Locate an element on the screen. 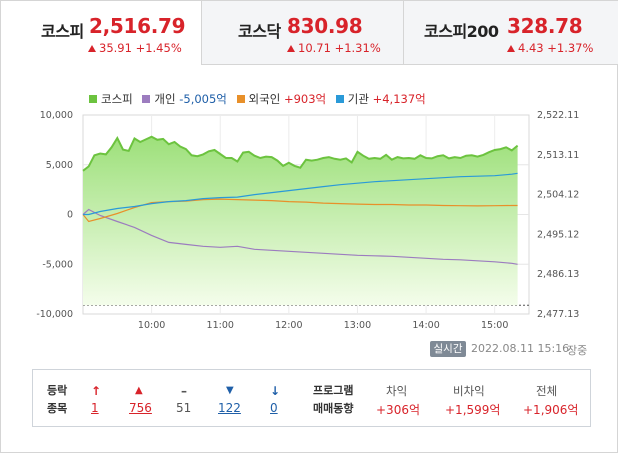 Image resolution: width=618 pixels, height=453 pixels. tab-kospi-change: 35.91 +1.45% is located at coordinates (135, 48).